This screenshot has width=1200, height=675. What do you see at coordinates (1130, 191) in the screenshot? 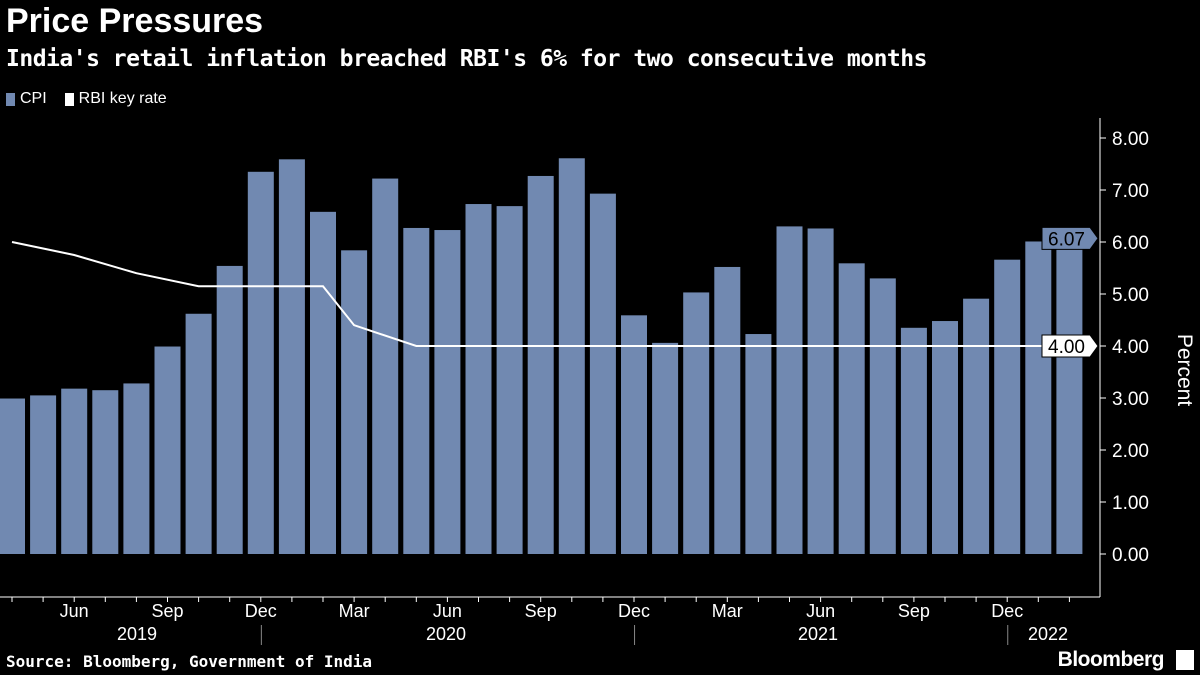
I see `y-tick-label: 7.00` at bounding box center [1130, 191].